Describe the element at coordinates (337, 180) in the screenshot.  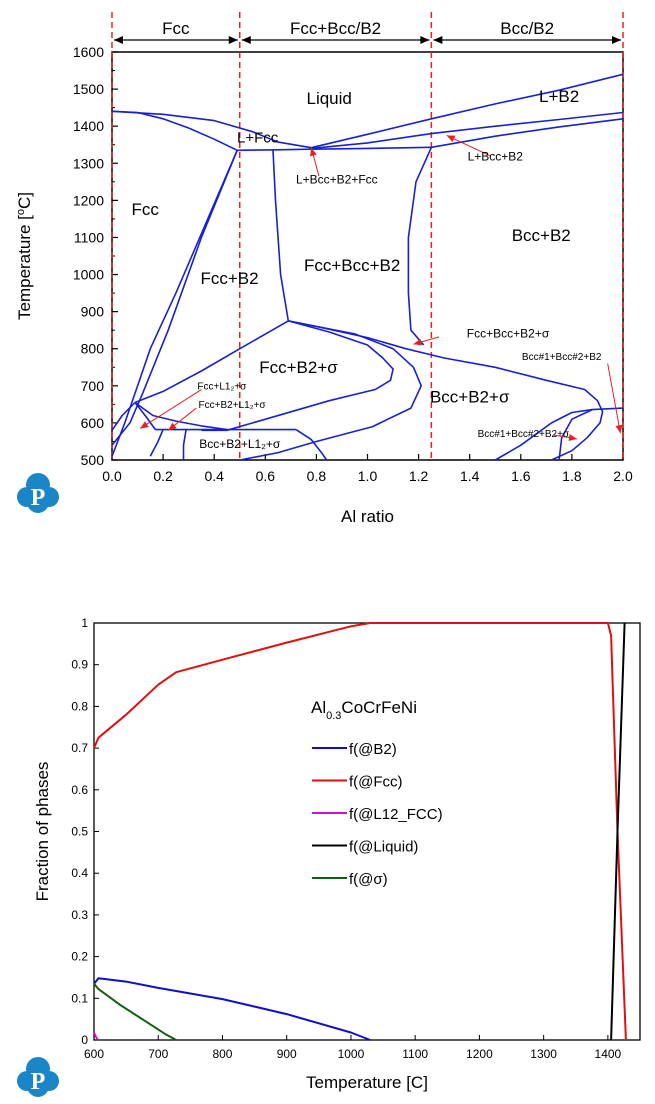
I see `phase-region-label: L+Bcc+B2+Fcc` at that location.